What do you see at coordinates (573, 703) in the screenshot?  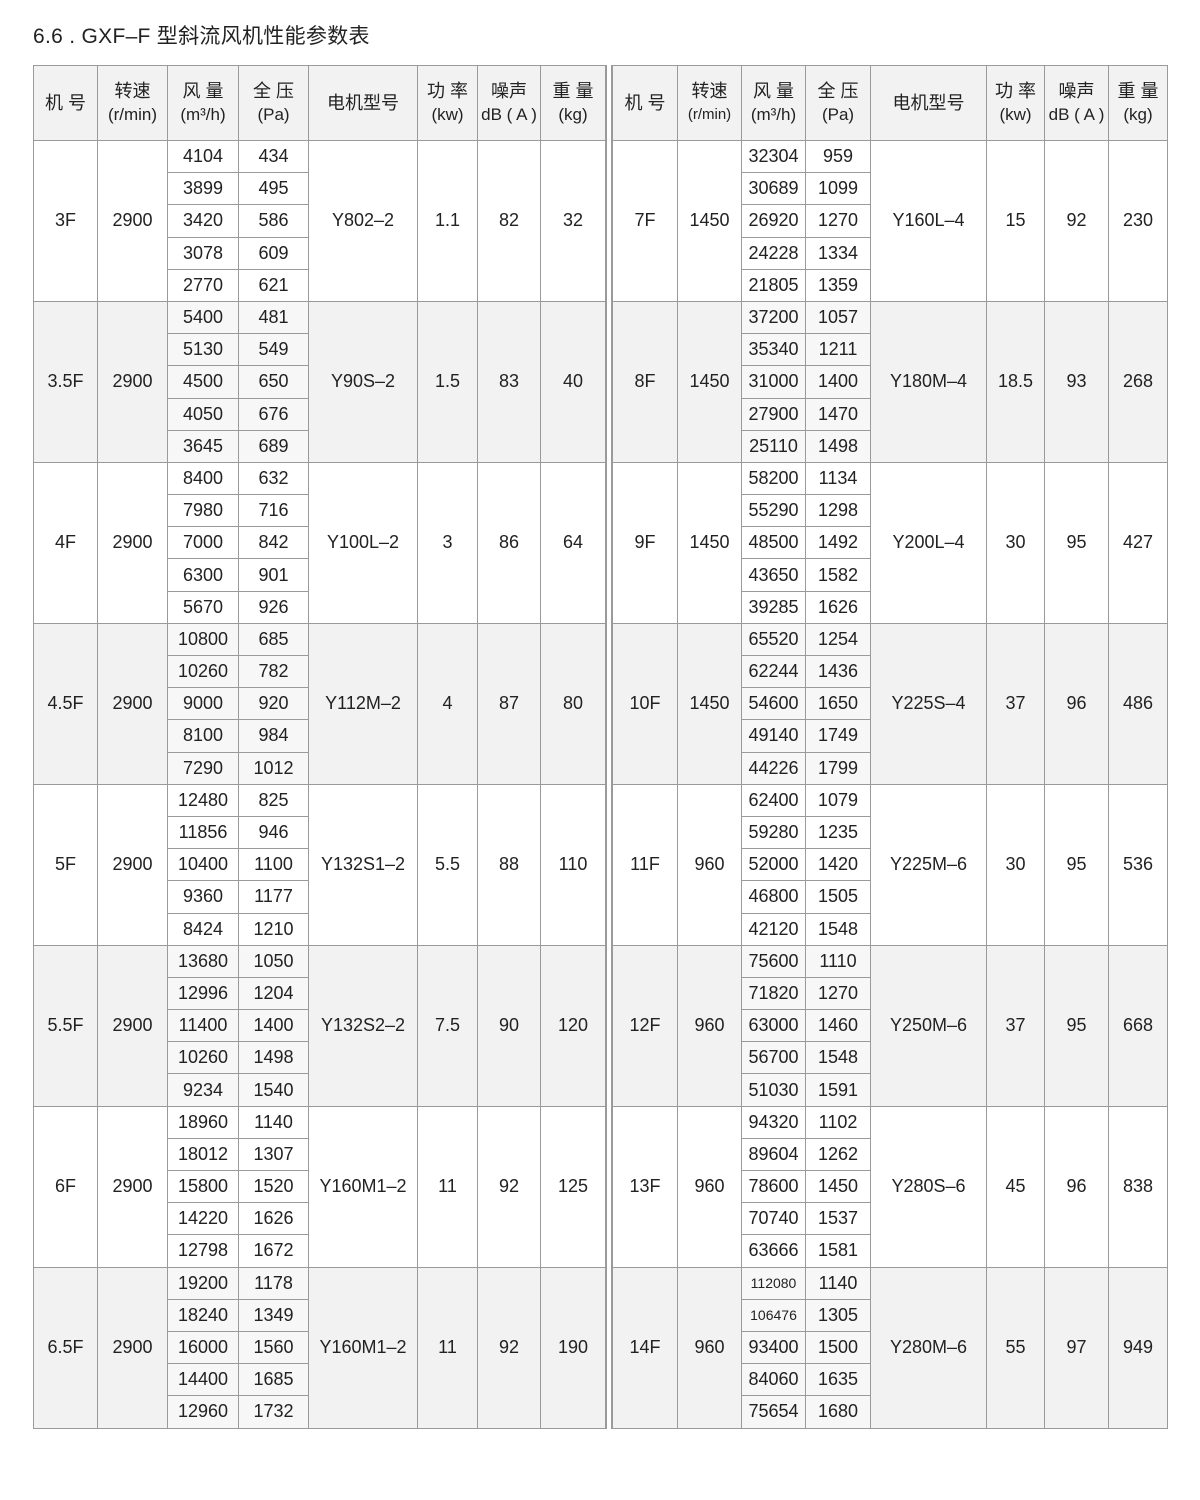 I see `weight-cell: 80` at bounding box center [573, 703].